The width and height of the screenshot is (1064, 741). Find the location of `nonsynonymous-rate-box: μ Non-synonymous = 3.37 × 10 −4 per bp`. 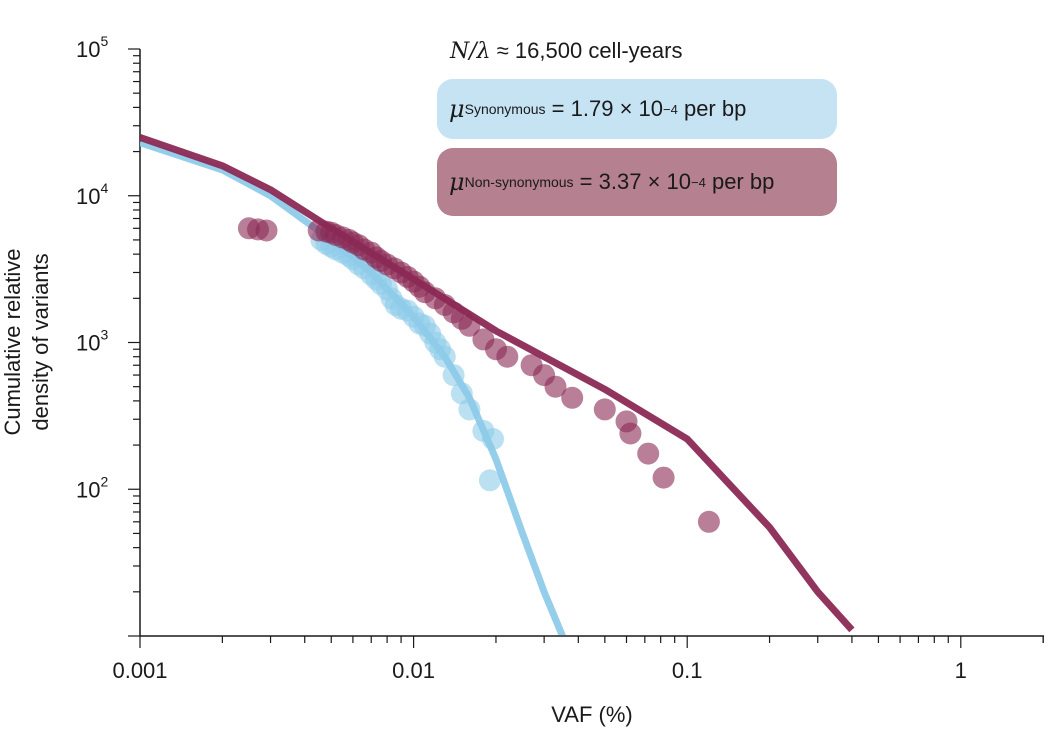

nonsynonymous-rate-box: μ Non-synonymous = 3.37 × 10 −4 per bp is located at coordinates (637, 182).